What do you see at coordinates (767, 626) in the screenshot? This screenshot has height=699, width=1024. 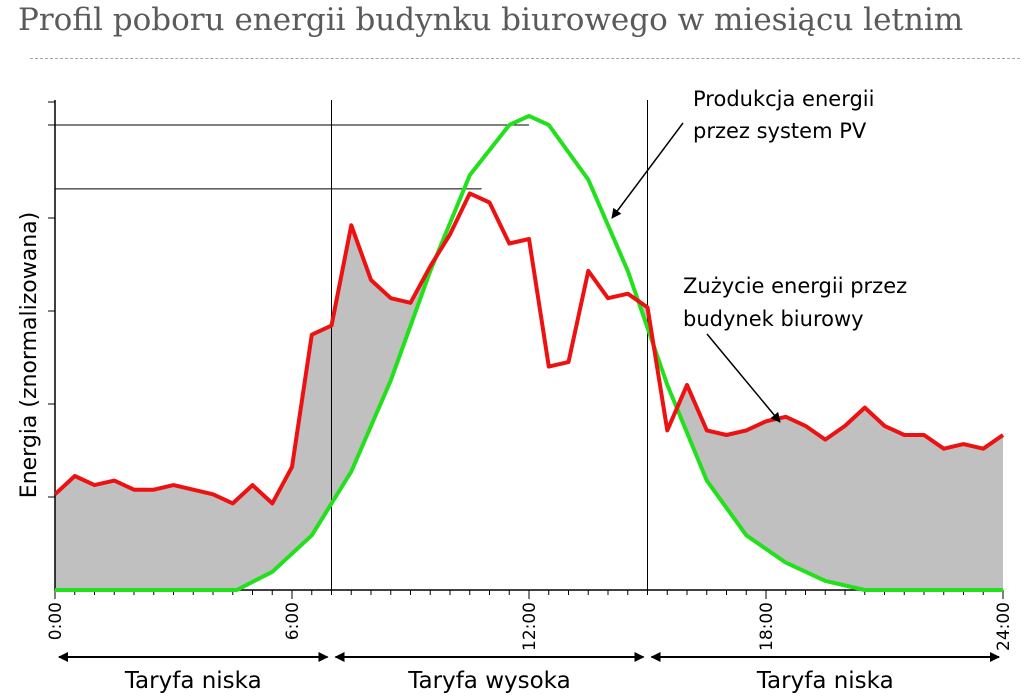 I see `x-tick-label: 18:00` at bounding box center [767, 626].